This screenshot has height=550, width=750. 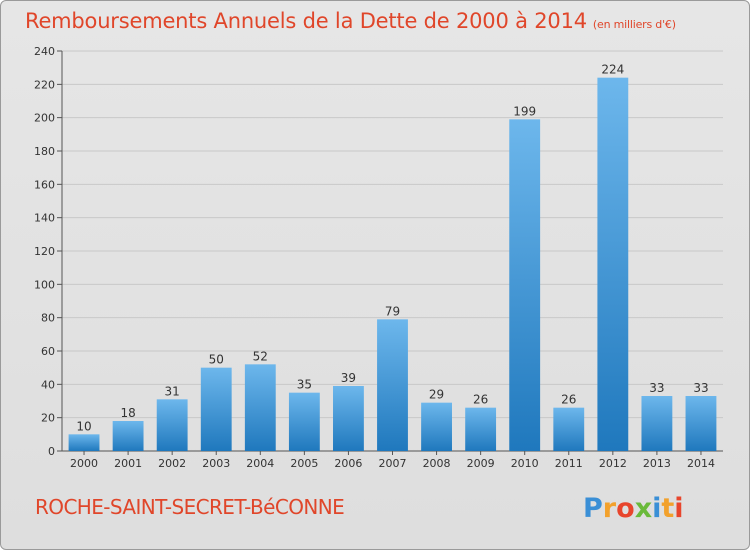 I want to click on y-tick-label: 20, so click(x=48, y=418).